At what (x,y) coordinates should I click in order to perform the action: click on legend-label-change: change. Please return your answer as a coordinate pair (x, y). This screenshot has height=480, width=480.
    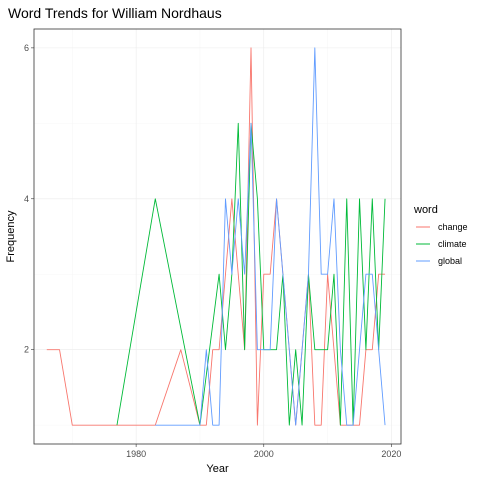
    Looking at the image, I should click on (453, 227).